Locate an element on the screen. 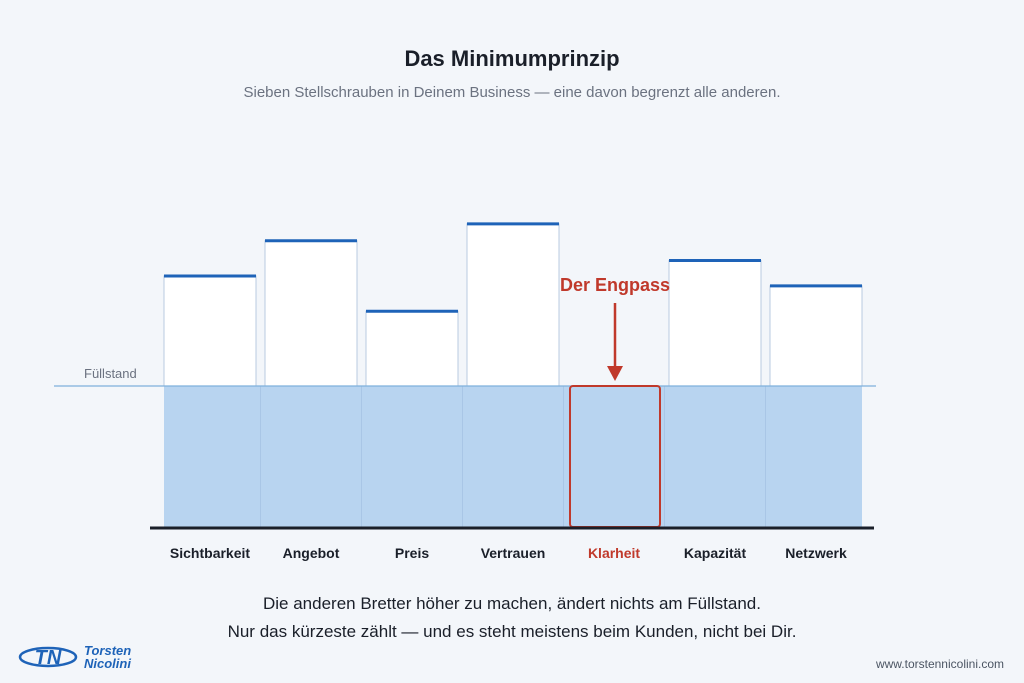 This screenshot has width=1024, height=683. brand-last-name: Nicolini is located at coordinates (107, 663).